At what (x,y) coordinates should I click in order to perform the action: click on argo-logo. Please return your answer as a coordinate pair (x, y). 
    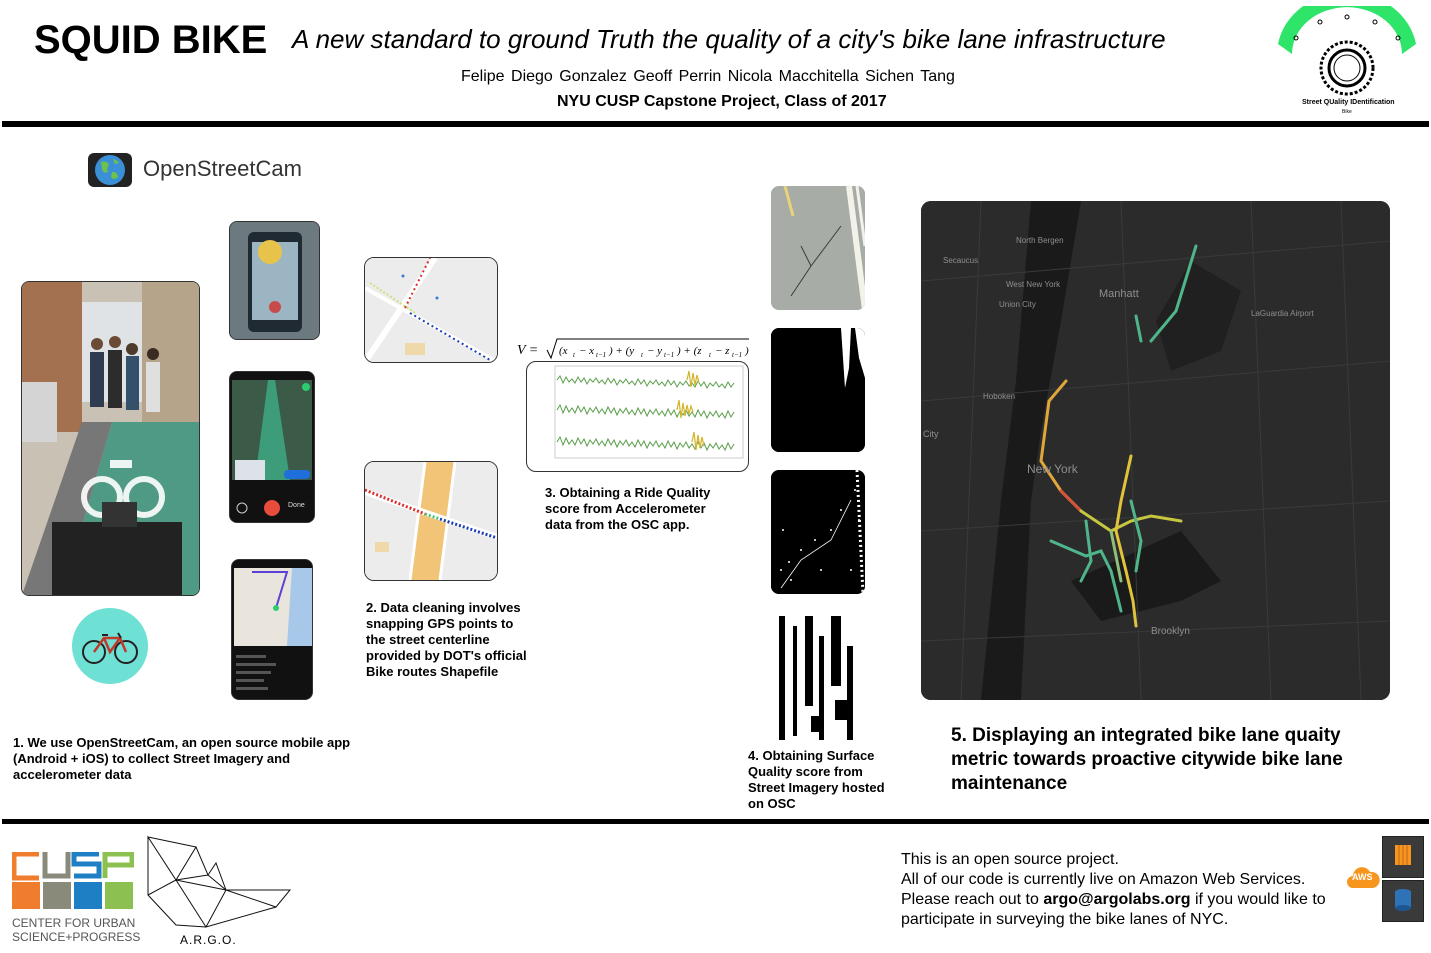
    Looking at the image, I should click on (219, 882).